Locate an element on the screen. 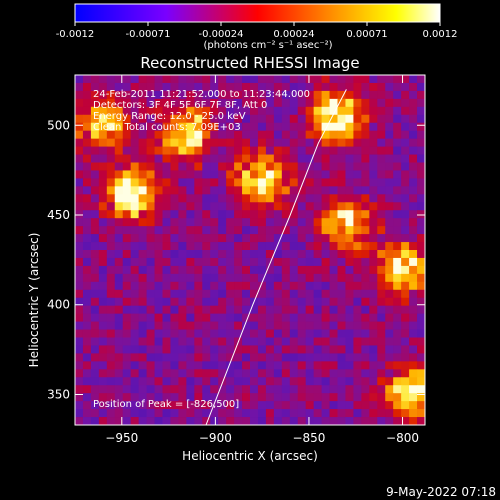 The width and height of the screenshot is (500, 500). peak-label: Position of Peak = [-826,500] is located at coordinates (166, 404).